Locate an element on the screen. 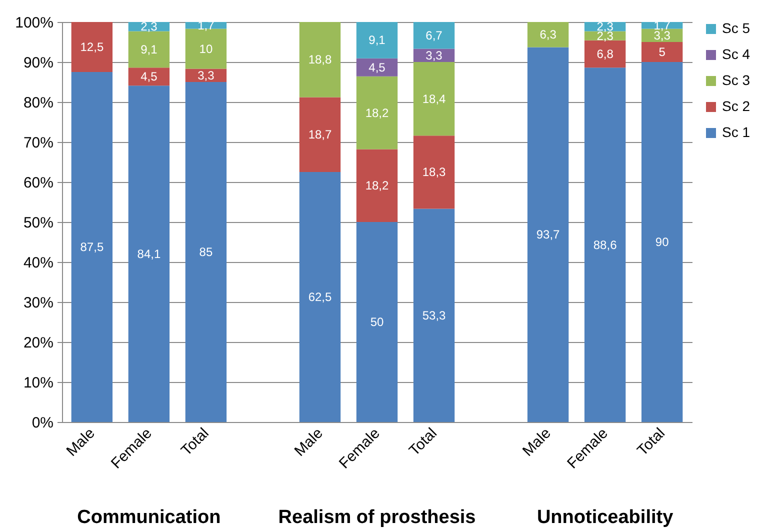 This screenshot has width=765, height=529. data-label: 2,3 is located at coordinates (149, 27).